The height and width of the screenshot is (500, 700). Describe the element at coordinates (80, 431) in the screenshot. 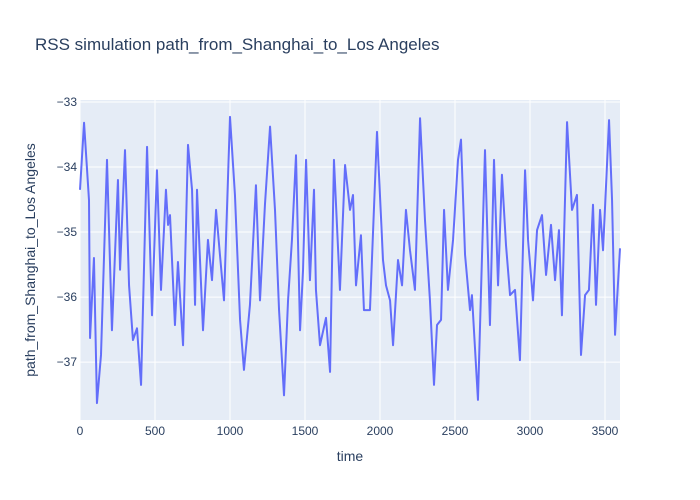

I see `x-tick-label: 0` at that location.